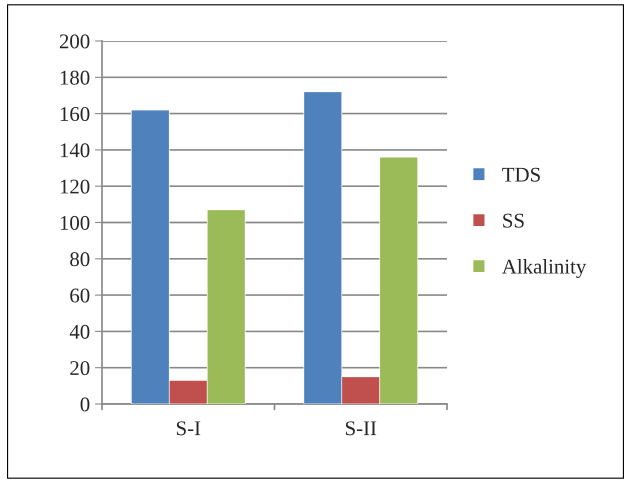 This screenshot has height=483, width=631. What do you see at coordinates (75, 114) in the screenshot?
I see `y-tick-label: 160` at bounding box center [75, 114].